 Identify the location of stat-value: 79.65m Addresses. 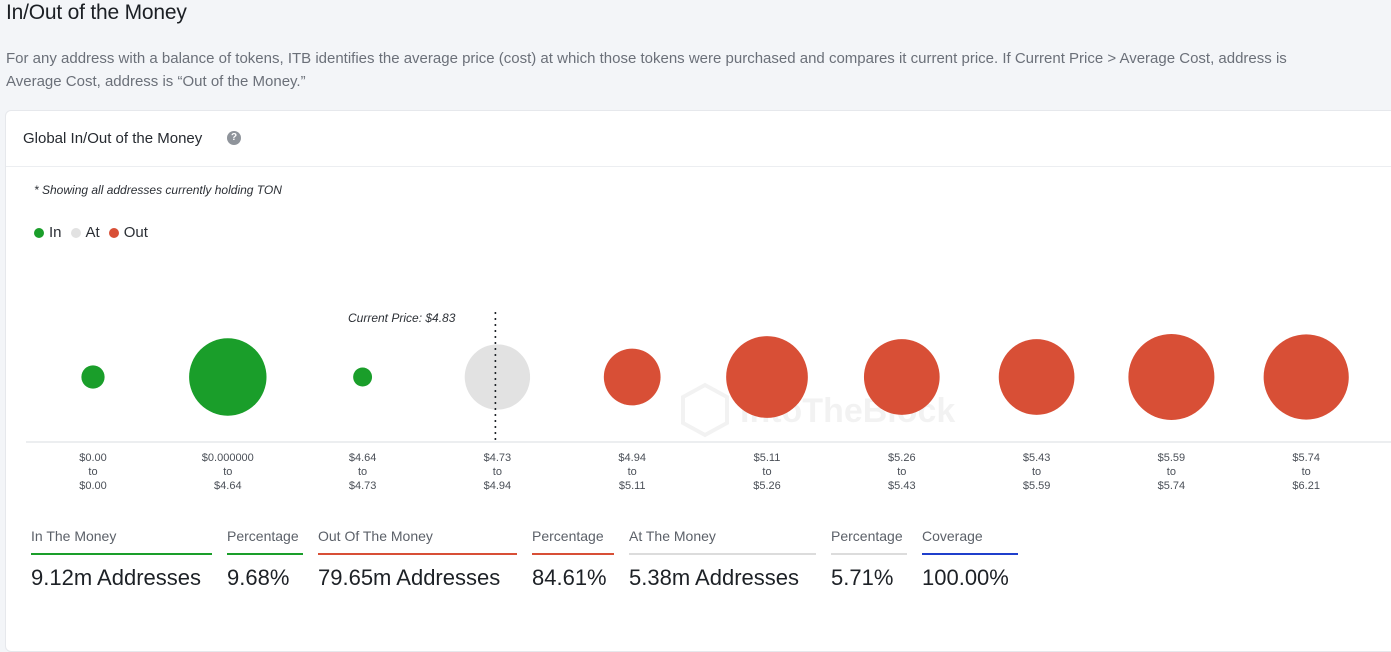
(409, 577).